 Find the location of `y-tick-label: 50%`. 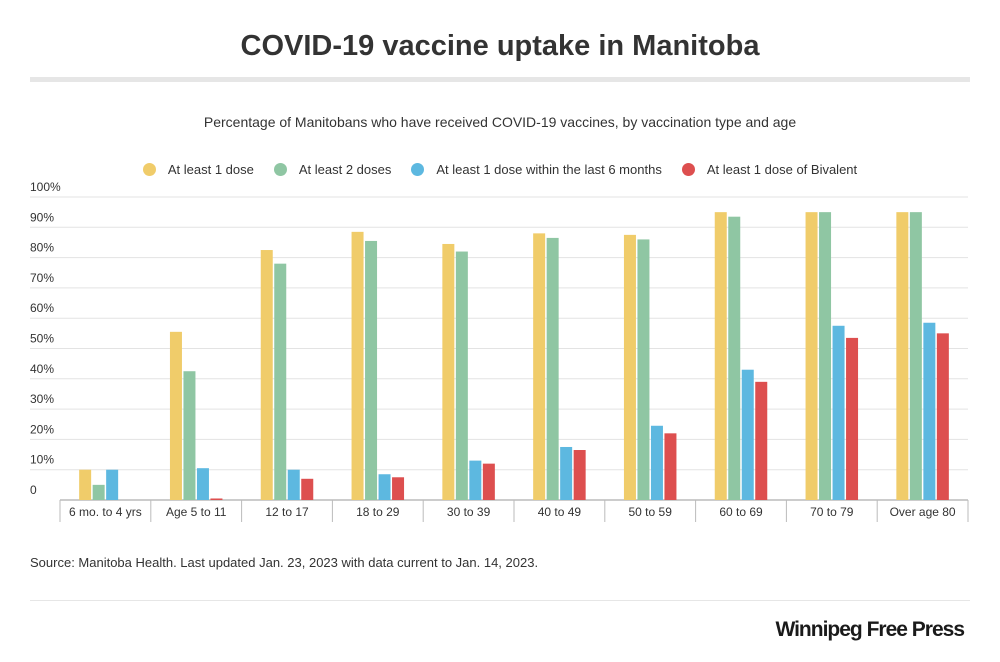

y-tick-label: 50% is located at coordinates (42, 339).